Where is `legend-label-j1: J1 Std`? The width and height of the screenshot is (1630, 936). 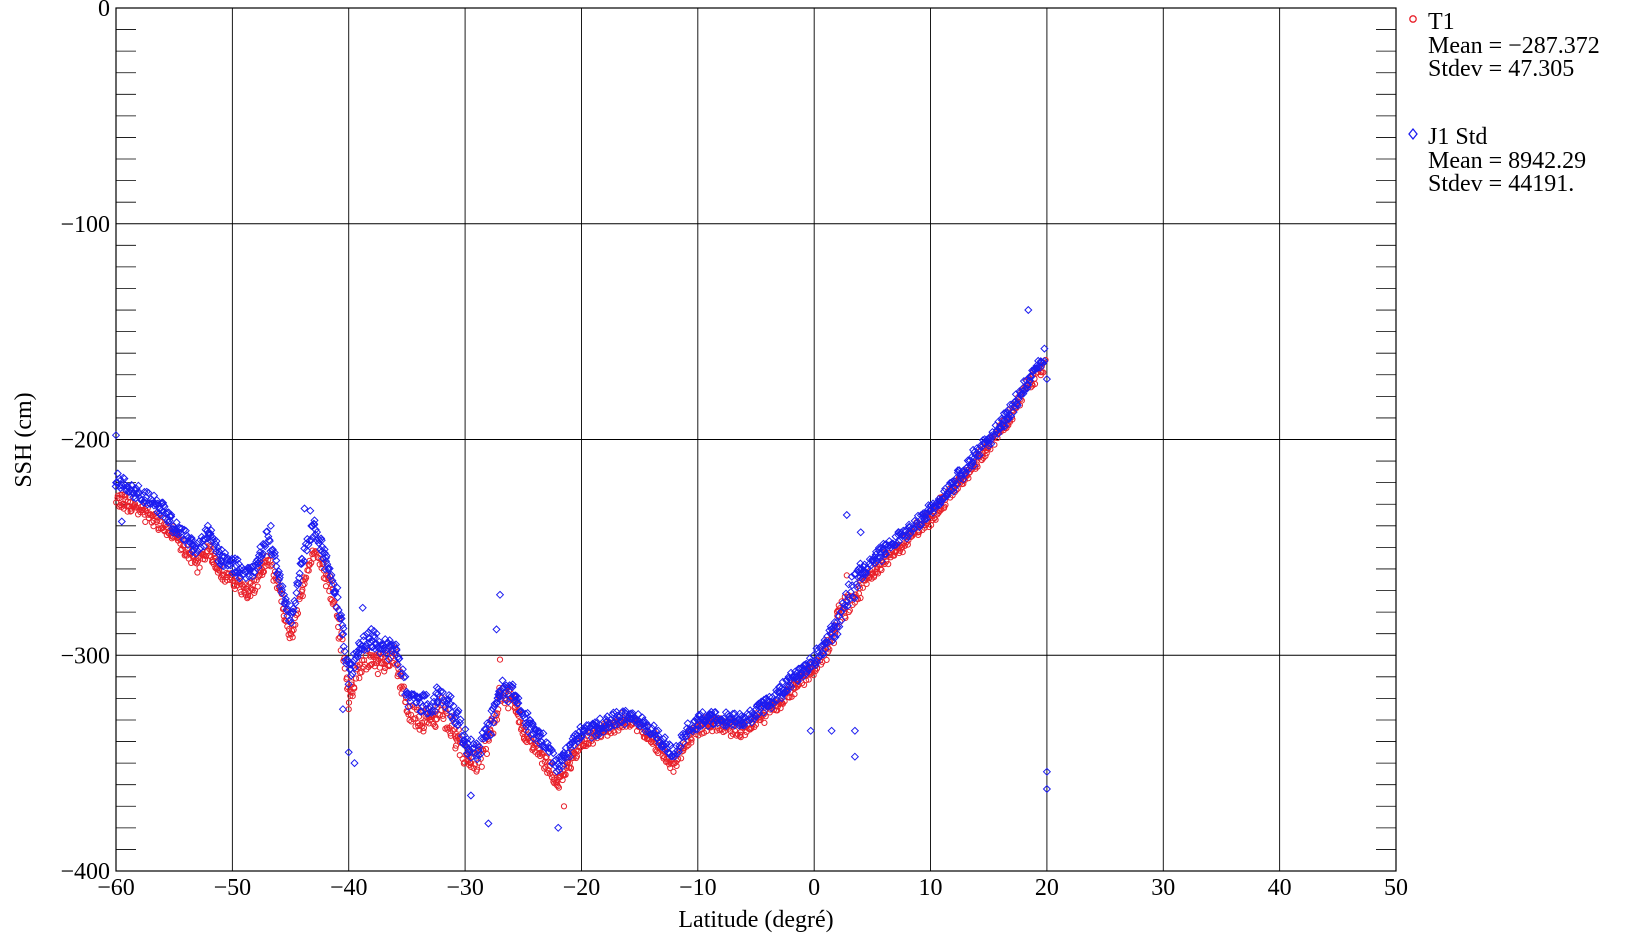 legend-label-j1: J1 Std is located at coordinates (1457, 137).